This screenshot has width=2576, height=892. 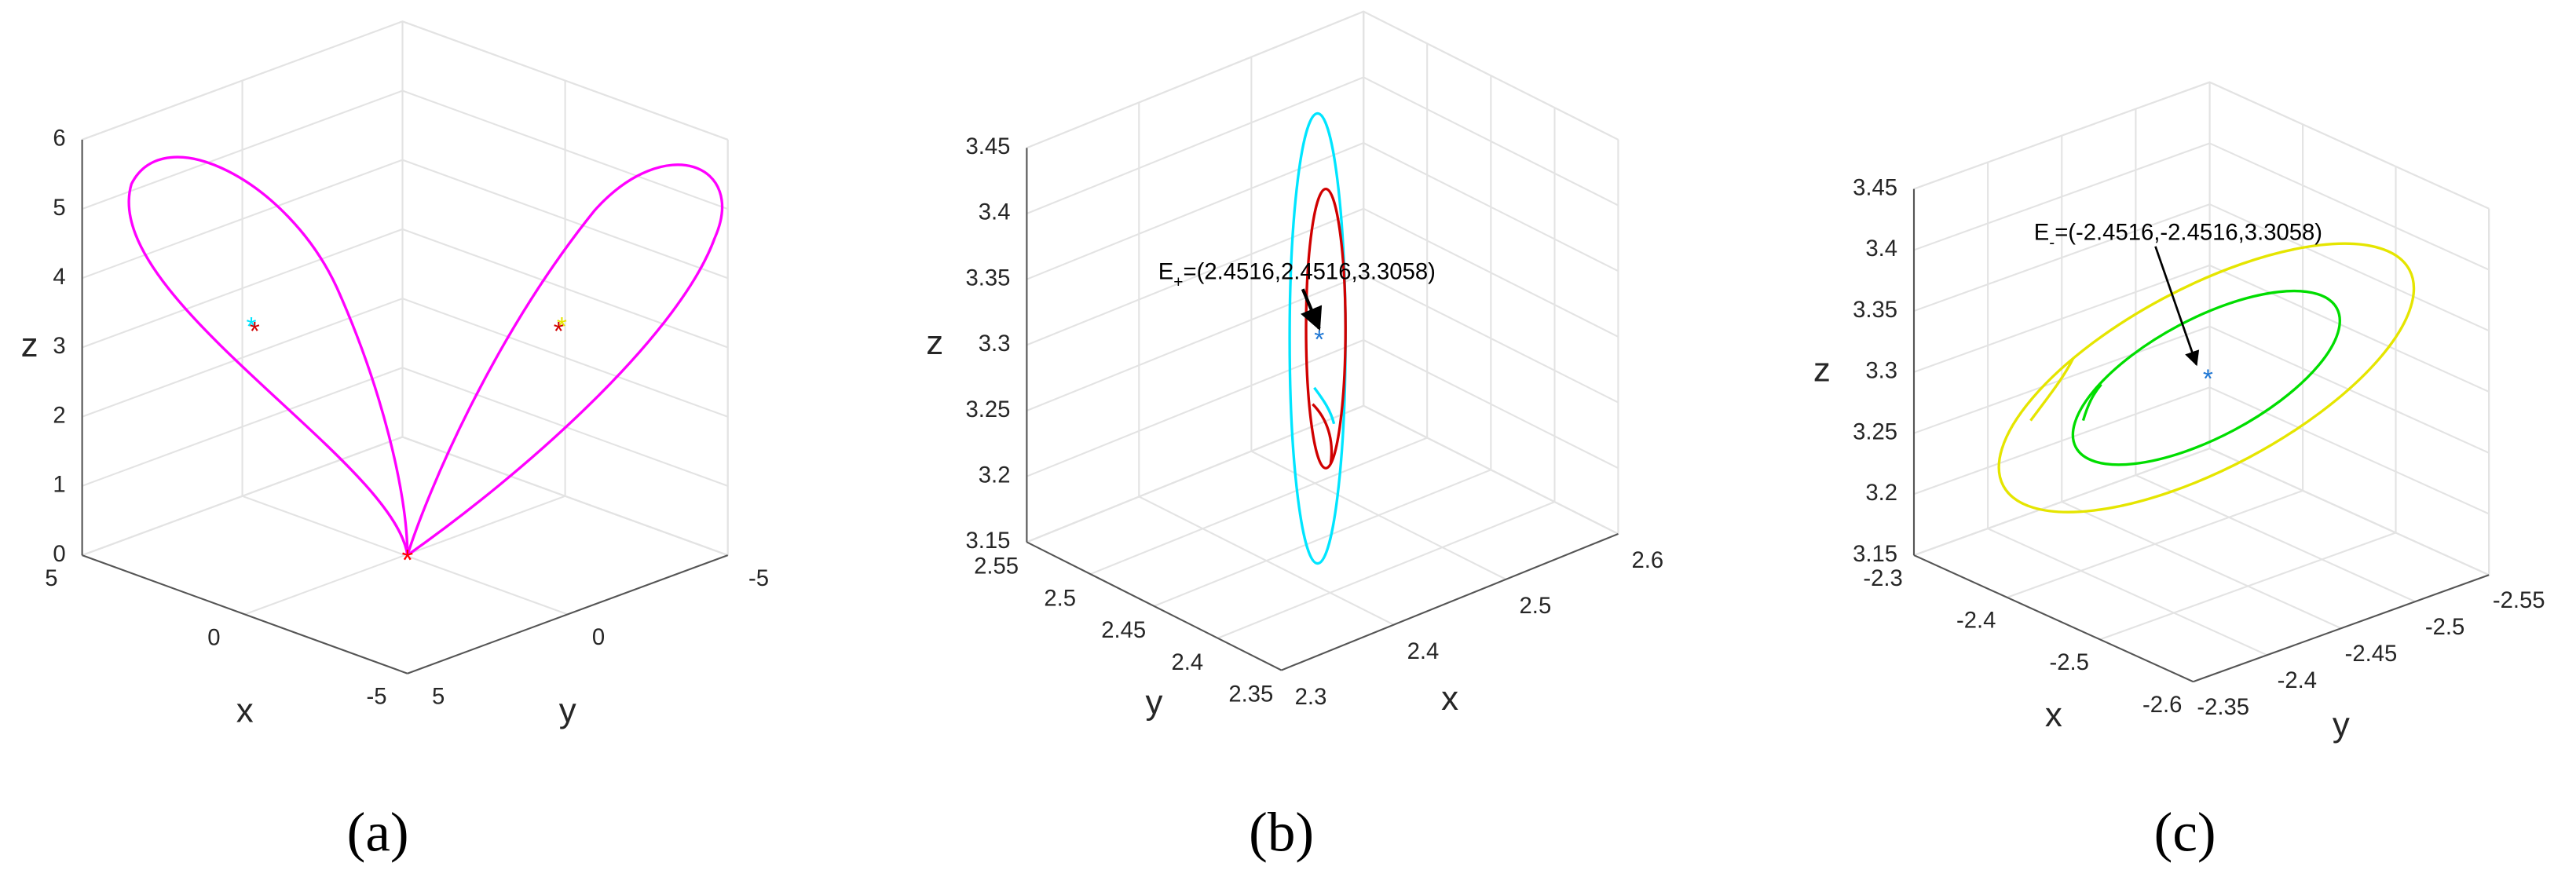 What do you see at coordinates (59, 554) in the screenshot?
I see `z-tick-label: 0` at bounding box center [59, 554].